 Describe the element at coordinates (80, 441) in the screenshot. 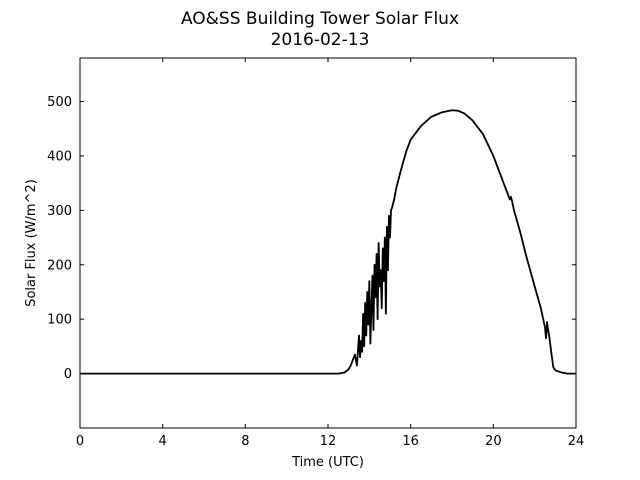

I see `x-tick-label: 0` at that location.